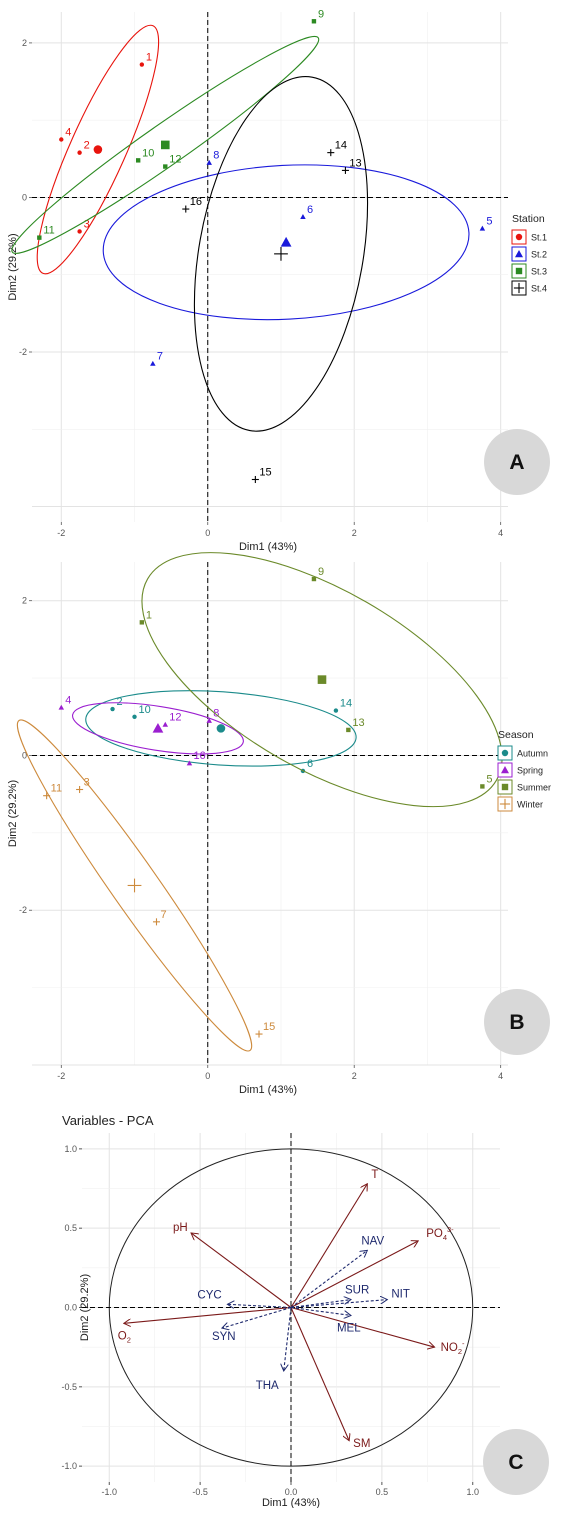  I want to click on point-label: 3, so click(87, 783).